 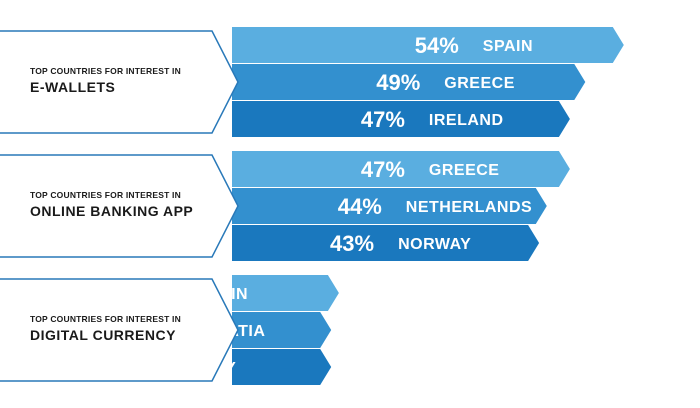 I want to click on category-title: E-WALLETS, so click(x=72, y=87).